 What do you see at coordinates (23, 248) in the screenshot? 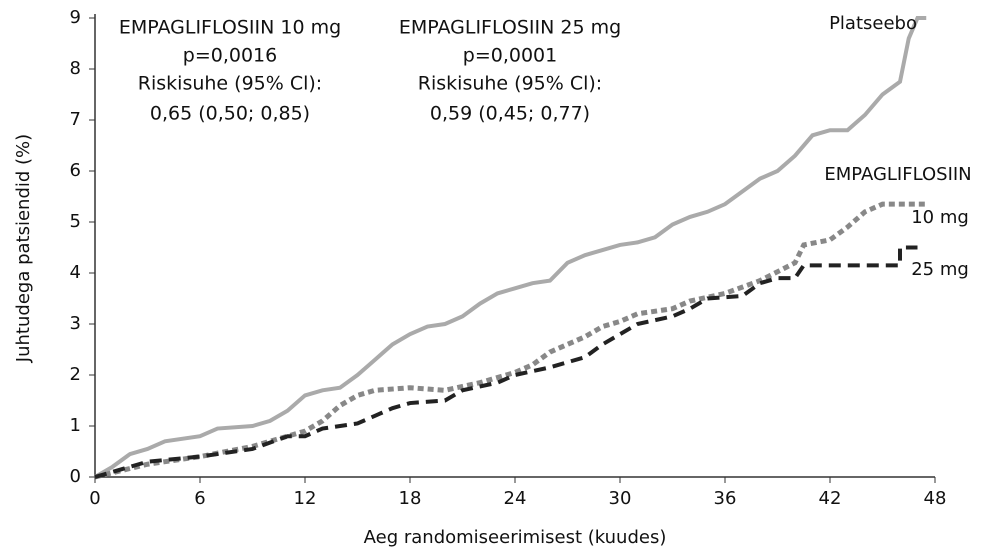
I see `y-axis-label: Juhtudega patsiendid (%)` at bounding box center [23, 248].